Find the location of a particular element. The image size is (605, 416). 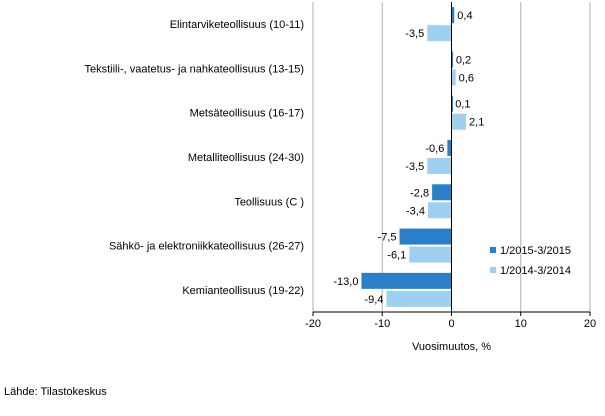

source-note: Lähde: Tilastokeskus is located at coordinates (55, 392).